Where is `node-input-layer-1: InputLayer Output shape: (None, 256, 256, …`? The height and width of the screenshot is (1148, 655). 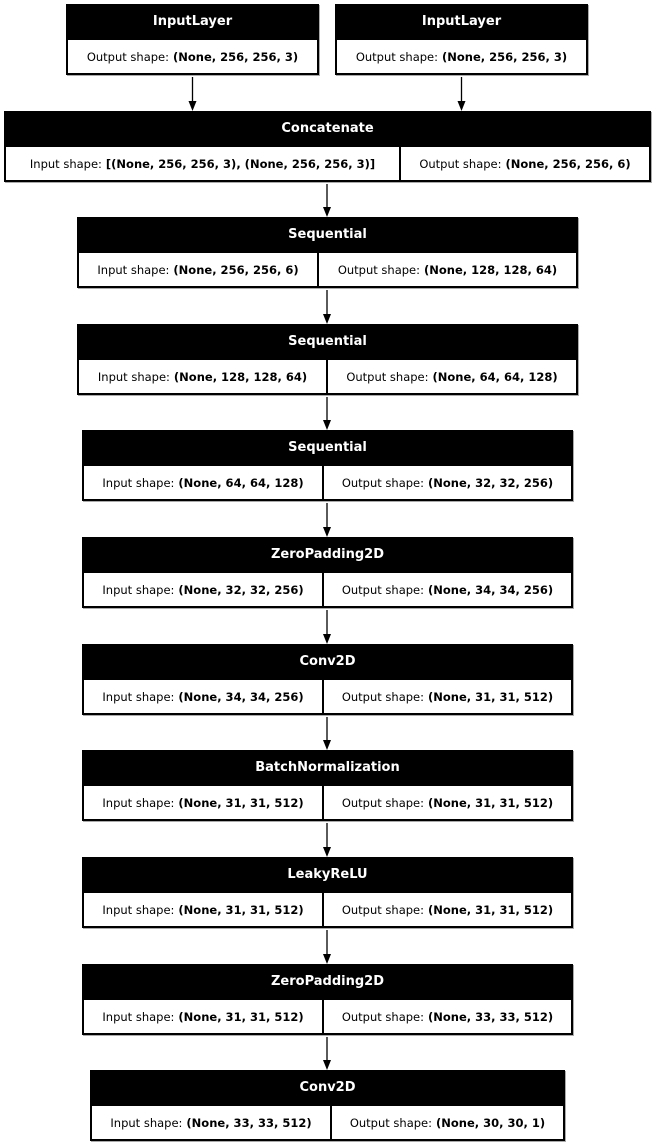 node-input-layer-1: InputLayer Output shape: (None, 256, 256, … is located at coordinates (192, 39).